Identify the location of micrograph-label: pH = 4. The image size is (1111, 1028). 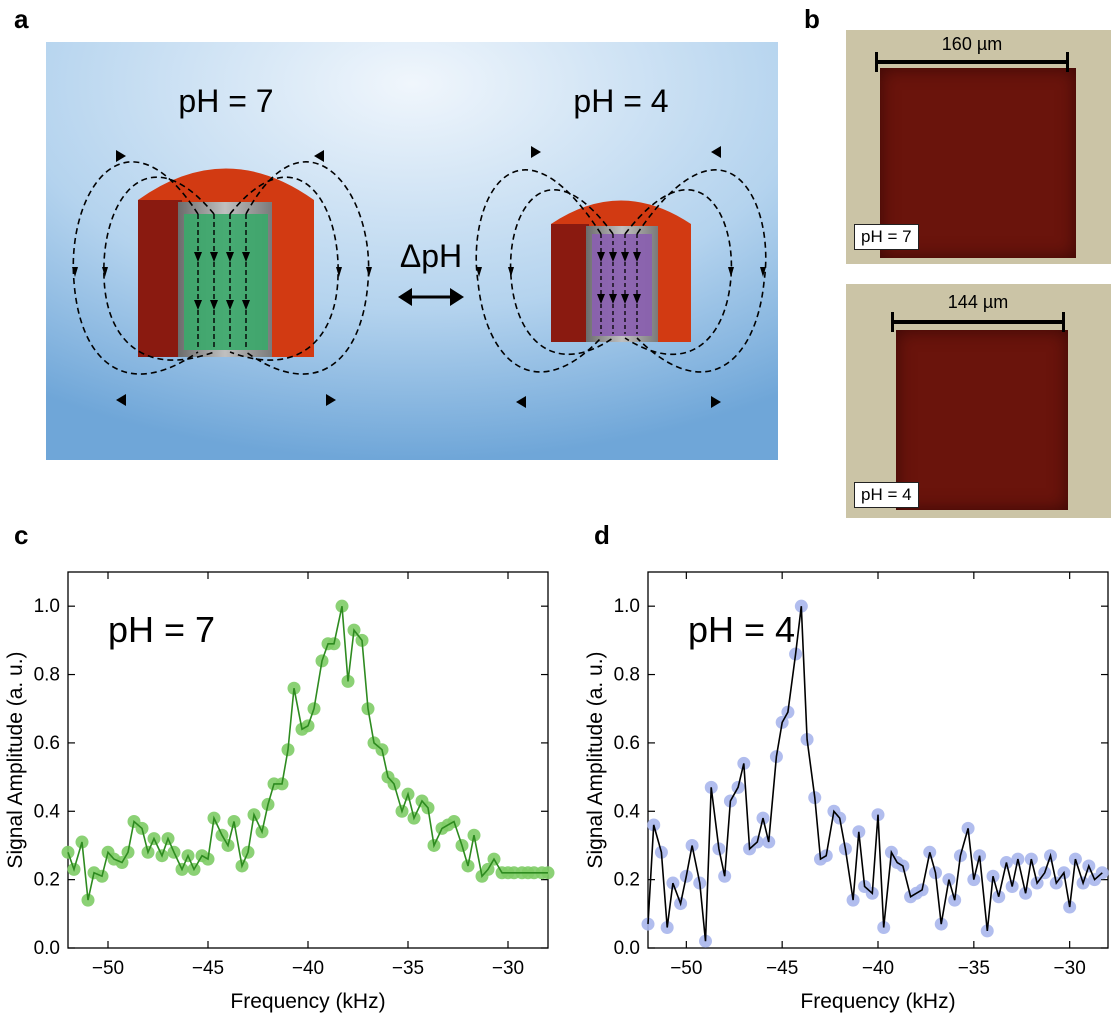
(886, 495).